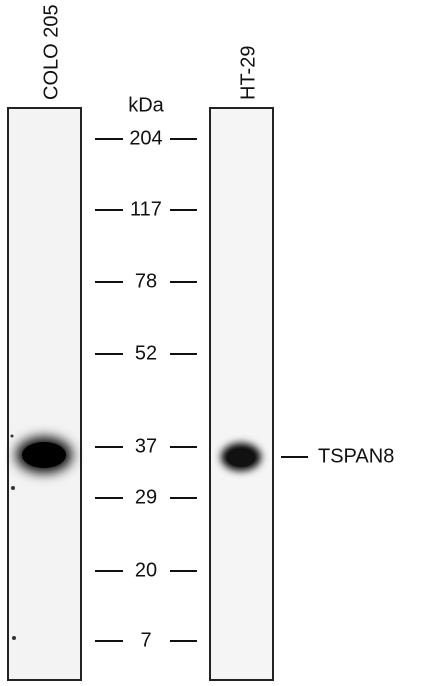  Describe the element at coordinates (356, 456) in the screenshot. I see `band-label: TSPAN8` at that location.